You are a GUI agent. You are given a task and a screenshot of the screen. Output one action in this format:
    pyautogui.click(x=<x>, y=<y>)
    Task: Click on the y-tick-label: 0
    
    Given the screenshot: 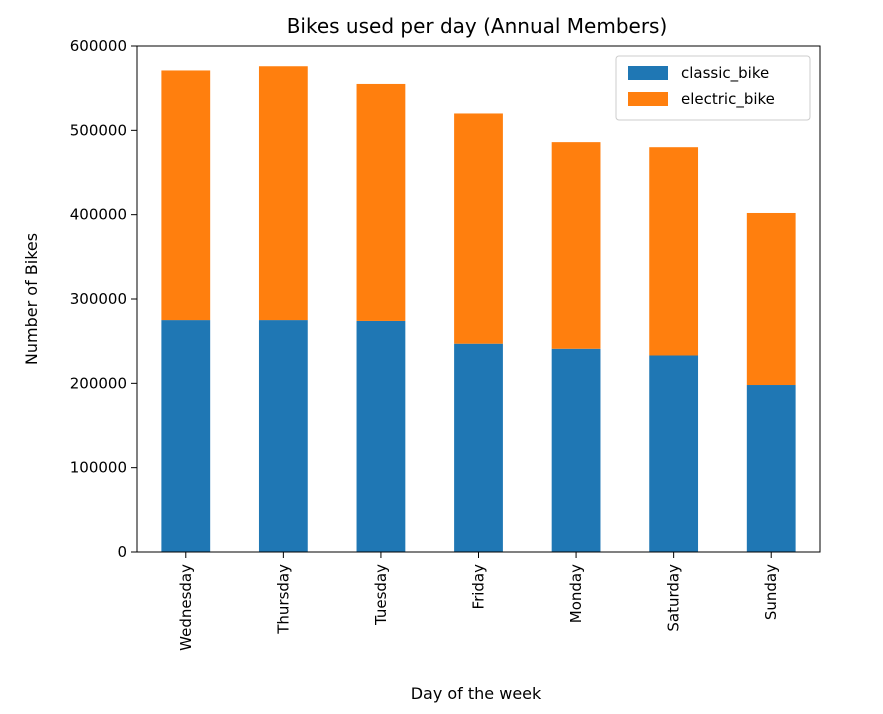 What is the action you would take?
    pyautogui.click(x=122, y=552)
    